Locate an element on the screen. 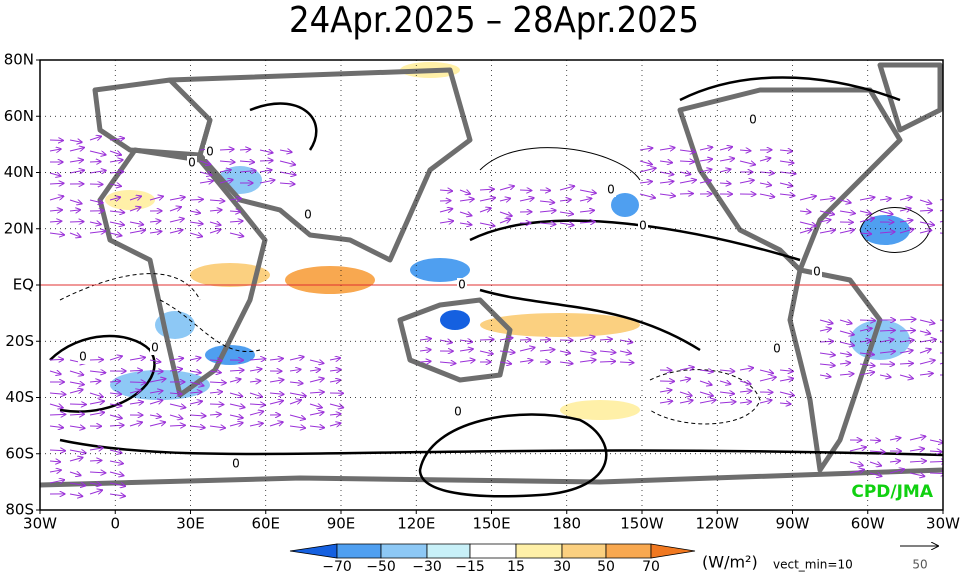 This screenshot has height=579, width=961. colorbar-label: 30 is located at coordinates (562, 567).